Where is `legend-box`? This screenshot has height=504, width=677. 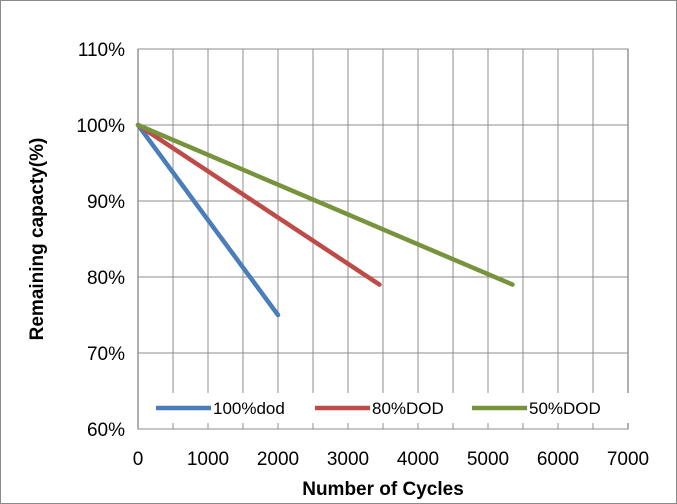
legend-box is located at coordinates (388, 408).